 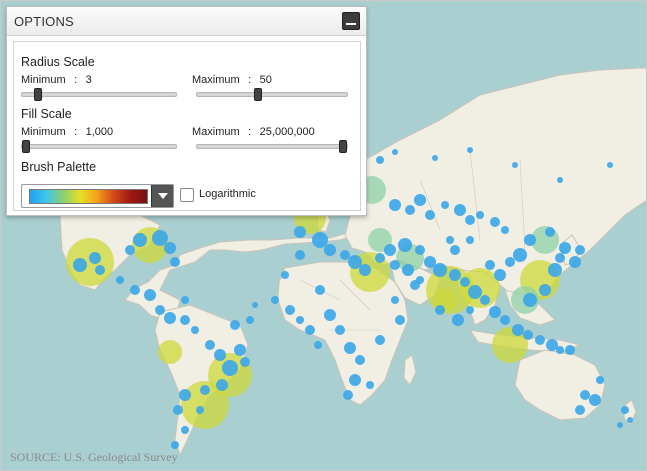 I want to click on fill-max-label: Maximum, so click(x=216, y=132).